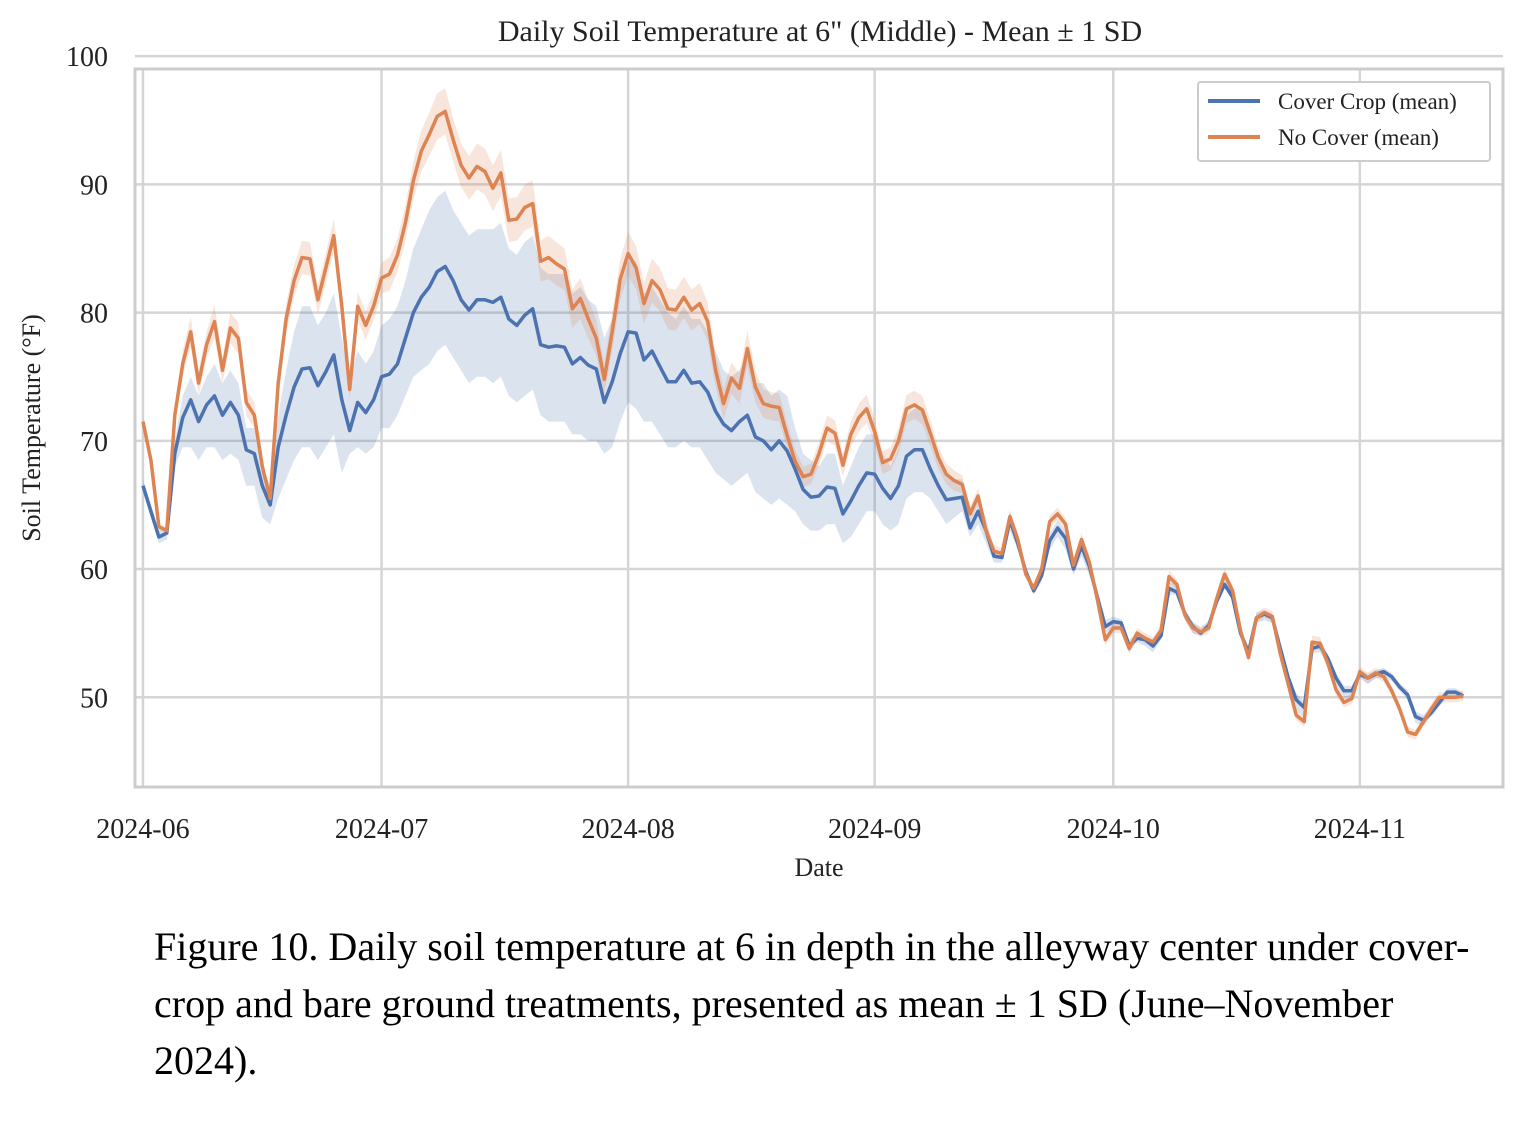 The width and height of the screenshot is (1526, 1127). Describe the element at coordinates (87, 378) in the screenshot. I see `y-axis-ticks: 50 60 70 80 90 100` at that location.